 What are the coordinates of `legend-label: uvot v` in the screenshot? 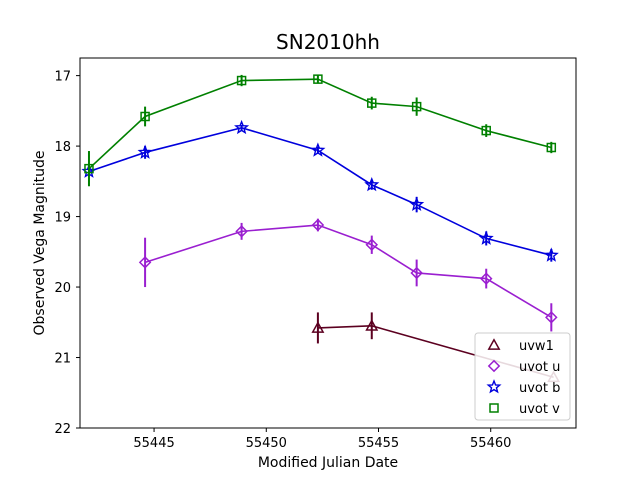 It's located at (539, 409).